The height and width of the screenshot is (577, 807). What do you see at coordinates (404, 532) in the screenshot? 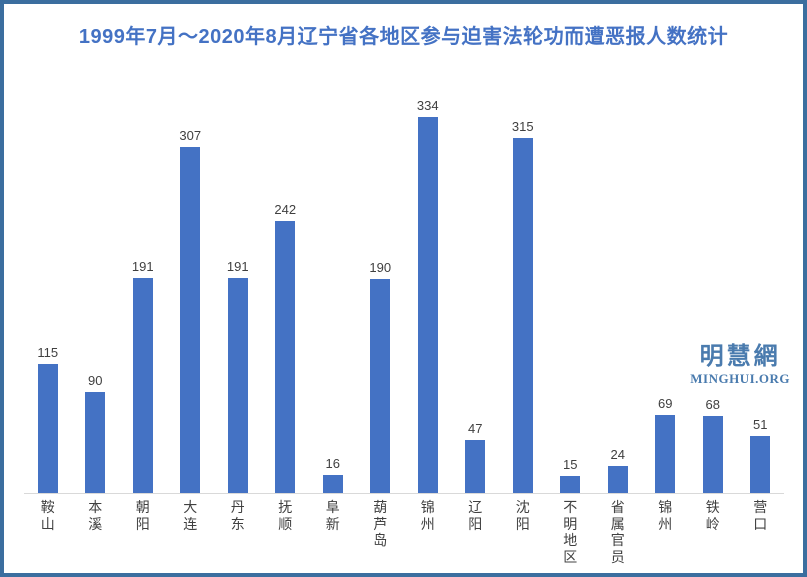
I see `category-labels-row: 鞍山 本溪 朝阳 大连 丹东 抚顺 阜新 葫芦岛 锦州 辽阳 沈阳 不明地区 省属官员 锦州 铁岭 营口` at bounding box center [404, 532].